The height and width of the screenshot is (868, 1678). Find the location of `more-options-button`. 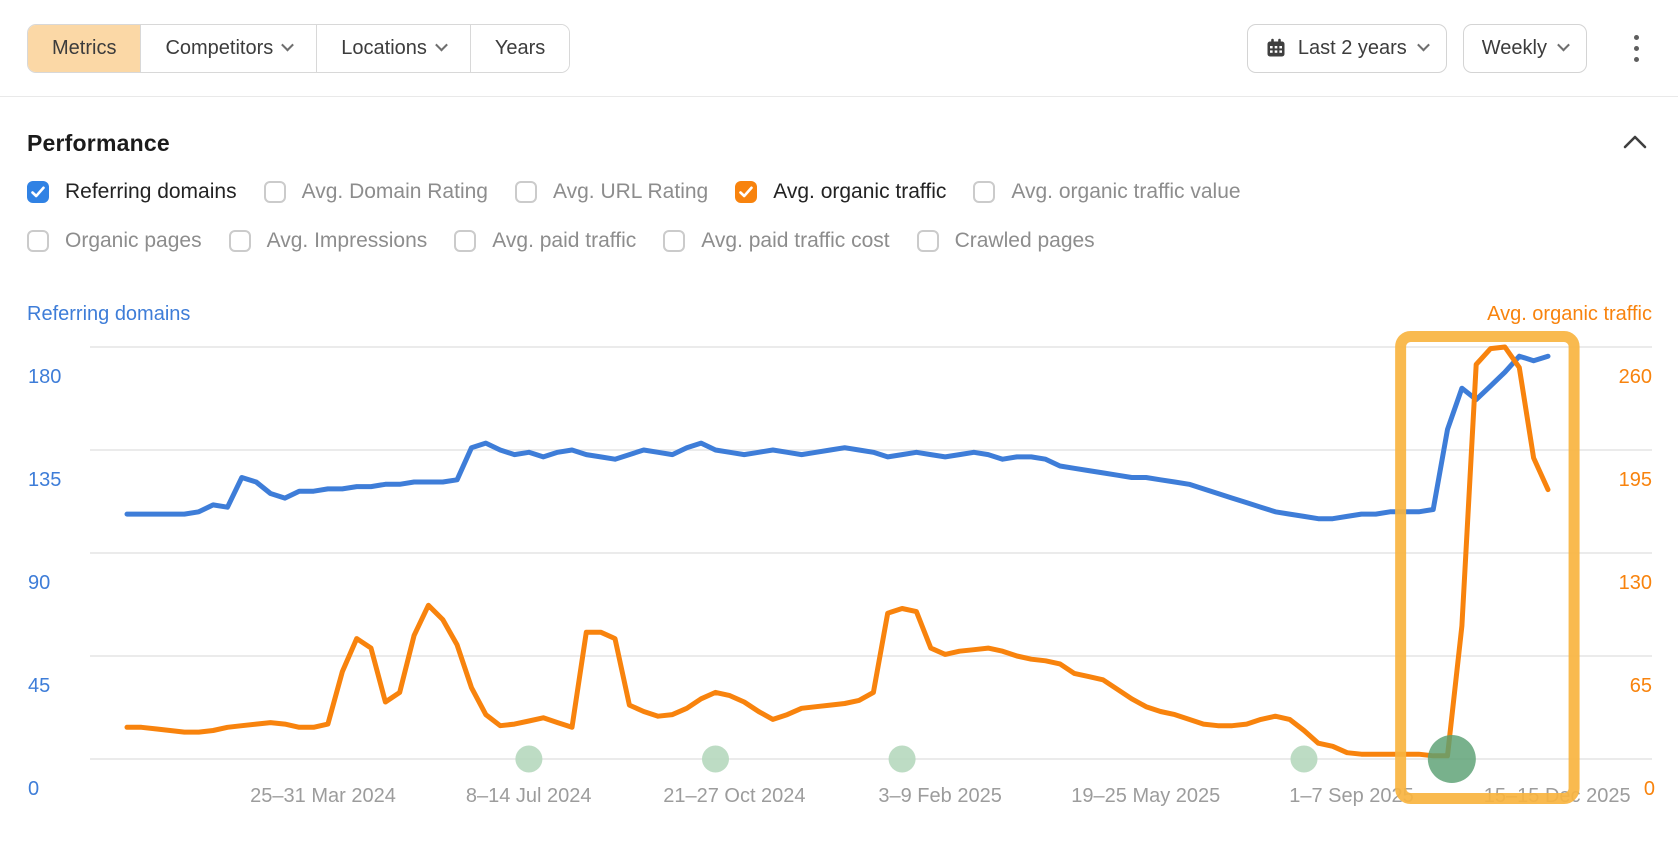

more-options-button is located at coordinates (1636, 48).